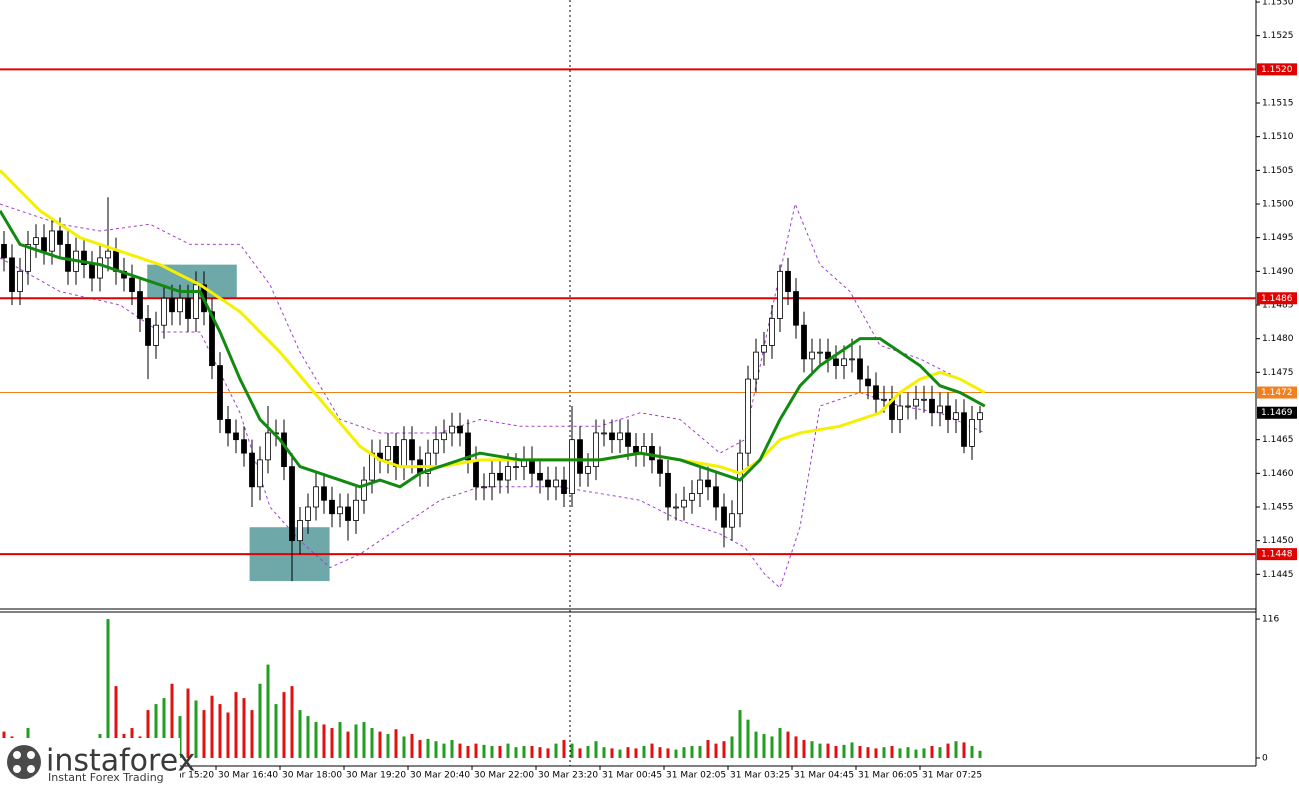 The height and width of the screenshot is (786, 1299). Describe the element at coordinates (1277, 412) in the screenshot. I see `last-price-tag` at that location.